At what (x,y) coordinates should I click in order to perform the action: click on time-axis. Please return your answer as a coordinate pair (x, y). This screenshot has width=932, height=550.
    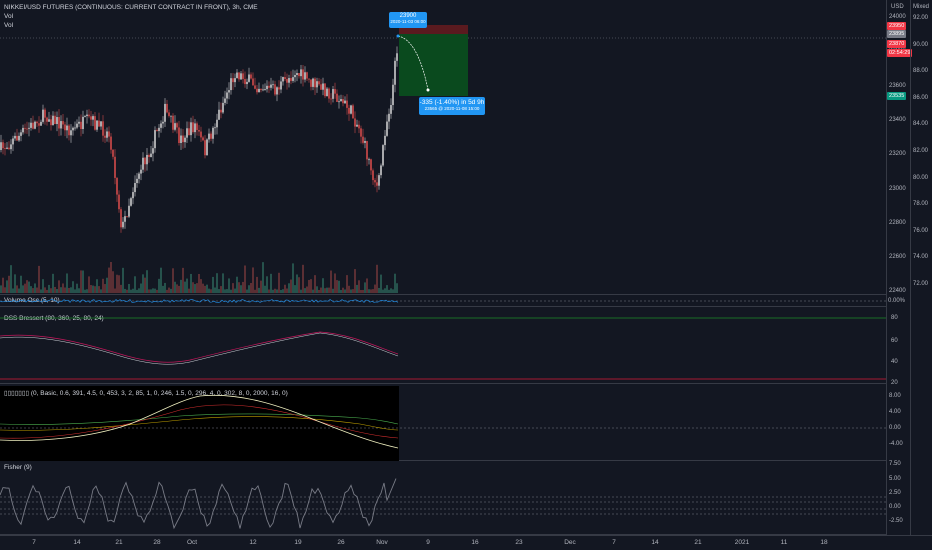
    Looking at the image, I should click on (466, 542).